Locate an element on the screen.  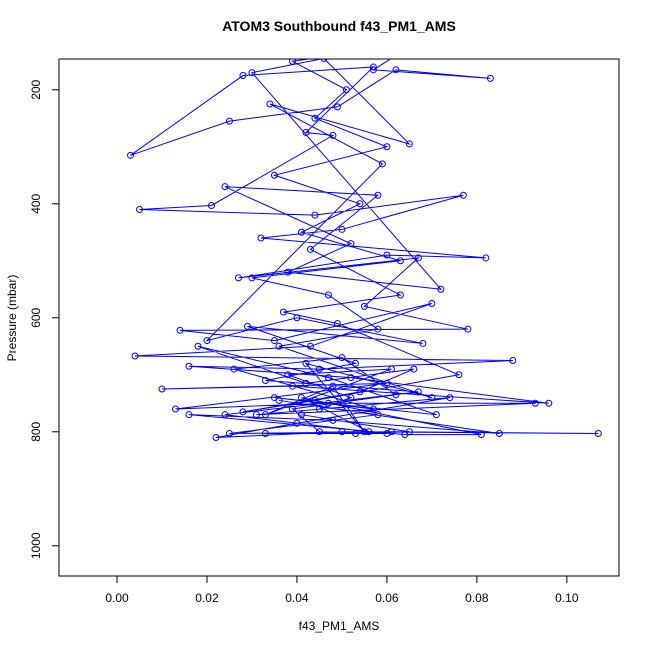
x-tick-label: 0.08 is located at coordinates (477, 598).